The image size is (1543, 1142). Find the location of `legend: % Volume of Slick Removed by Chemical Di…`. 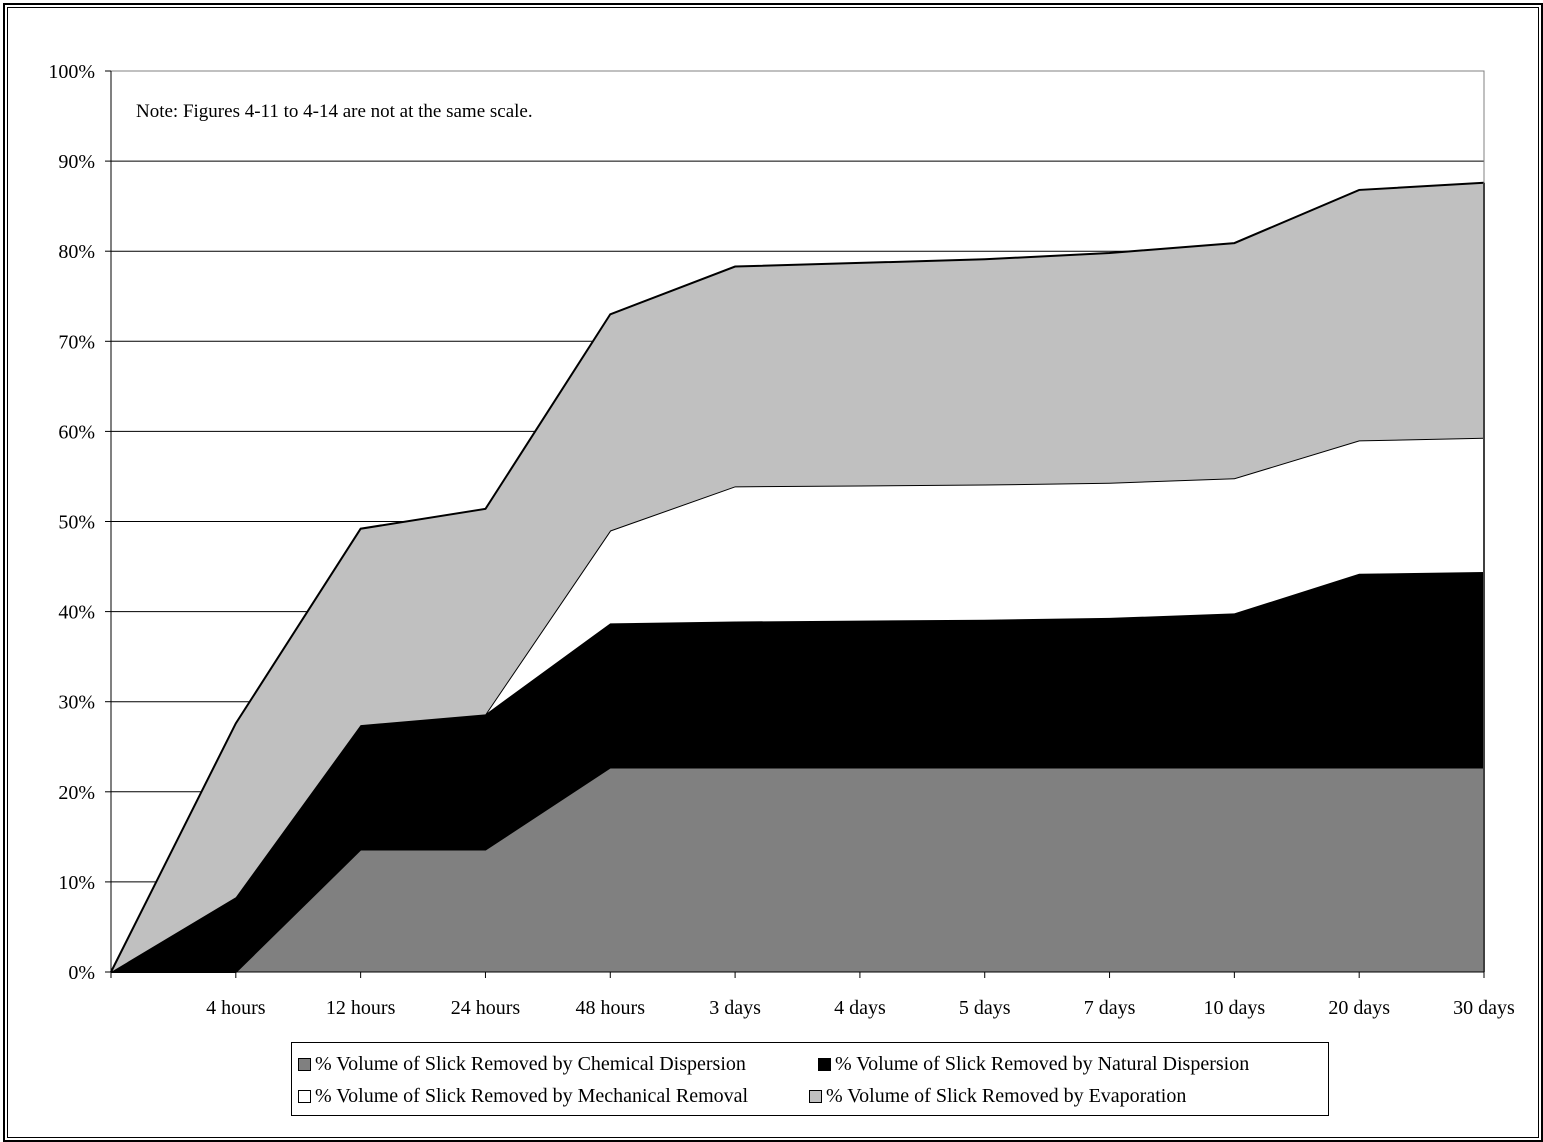

legend: % Volume of Slick Removed by Chemical Di… is located at coordinates (810, 1079).